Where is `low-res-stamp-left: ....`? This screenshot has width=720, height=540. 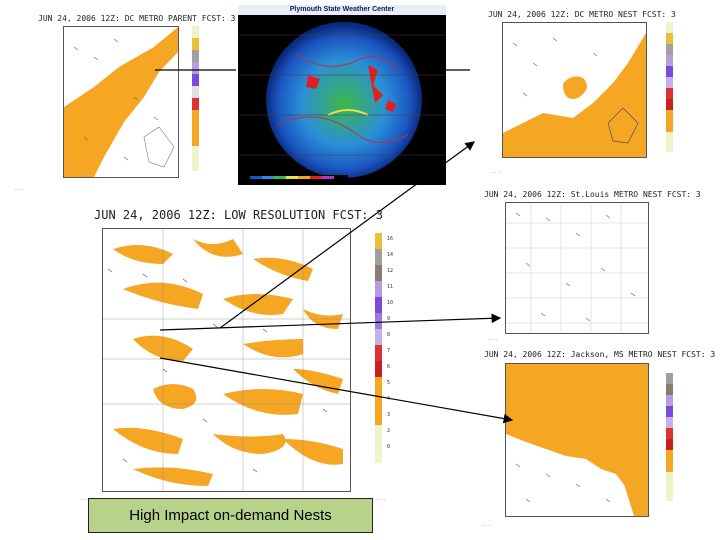
low-res-stamp-left: .... is located at coordinates (85, 498).